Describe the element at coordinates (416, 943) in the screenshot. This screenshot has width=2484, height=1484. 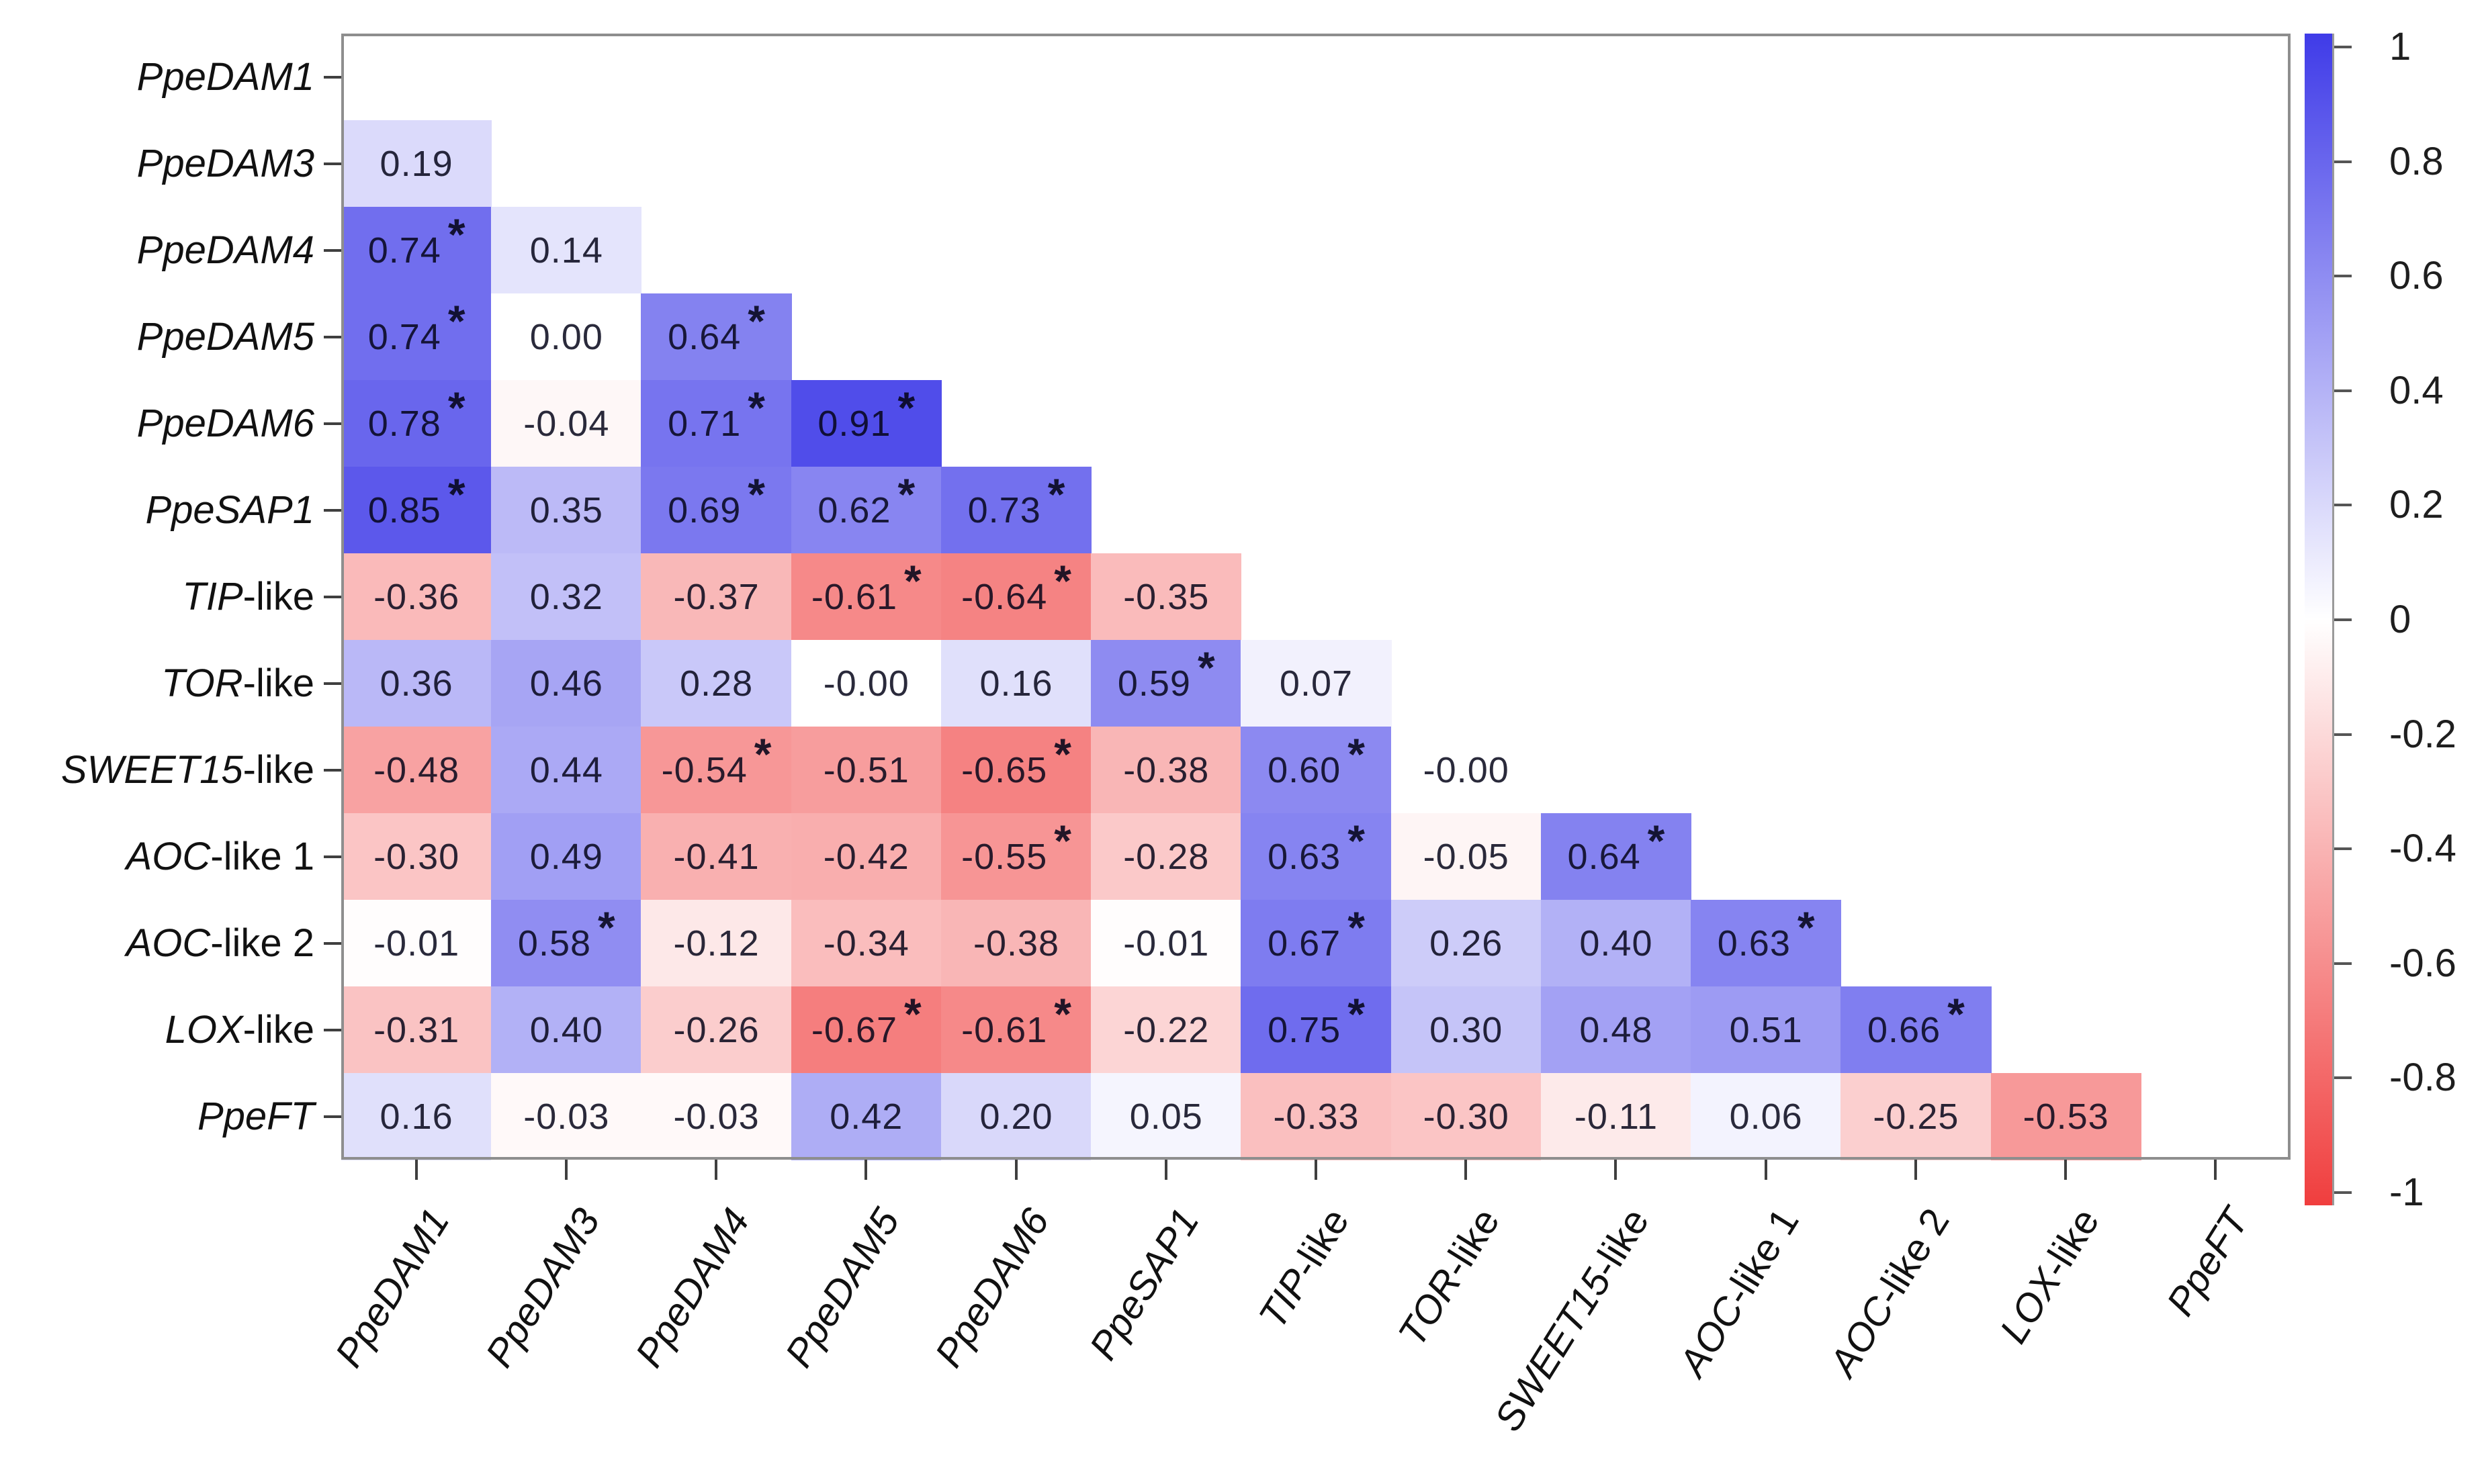
I see `cell-value: -0.01` at that location.